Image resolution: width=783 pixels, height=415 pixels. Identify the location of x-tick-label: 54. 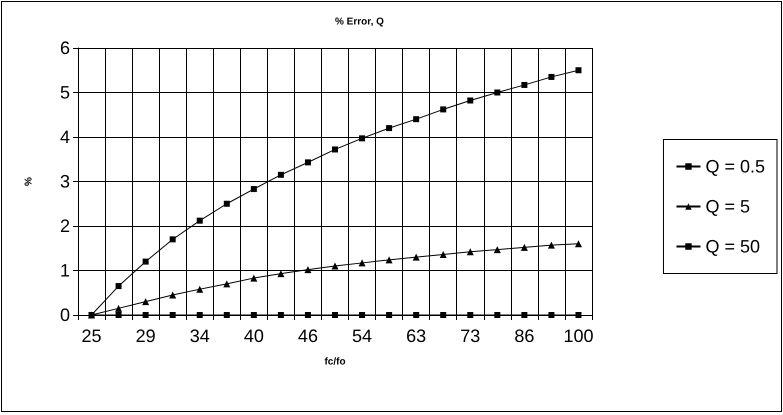
(362, 336).